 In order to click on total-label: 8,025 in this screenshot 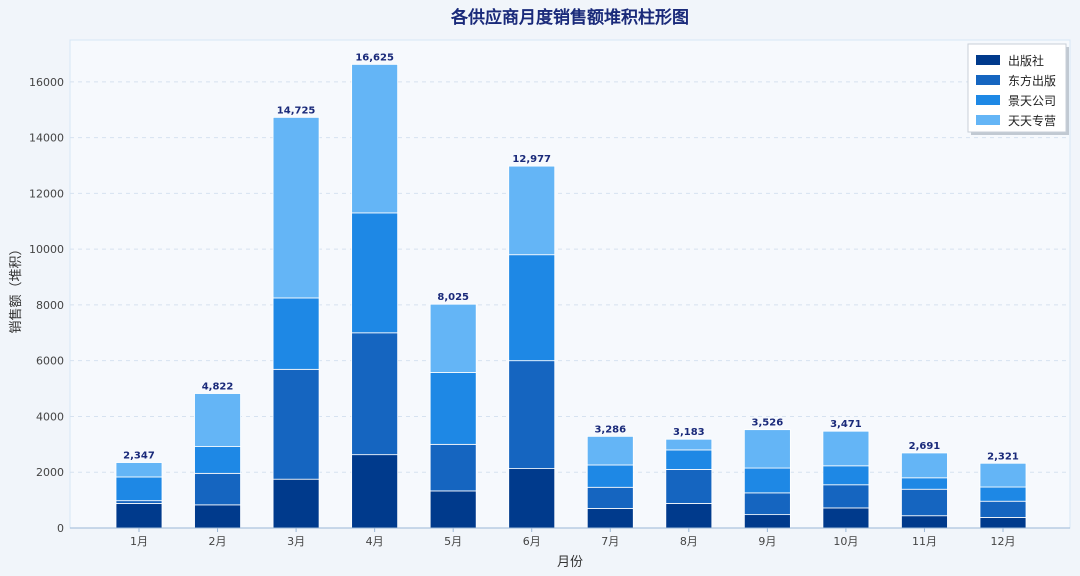, I will do `click(453, 297)`.